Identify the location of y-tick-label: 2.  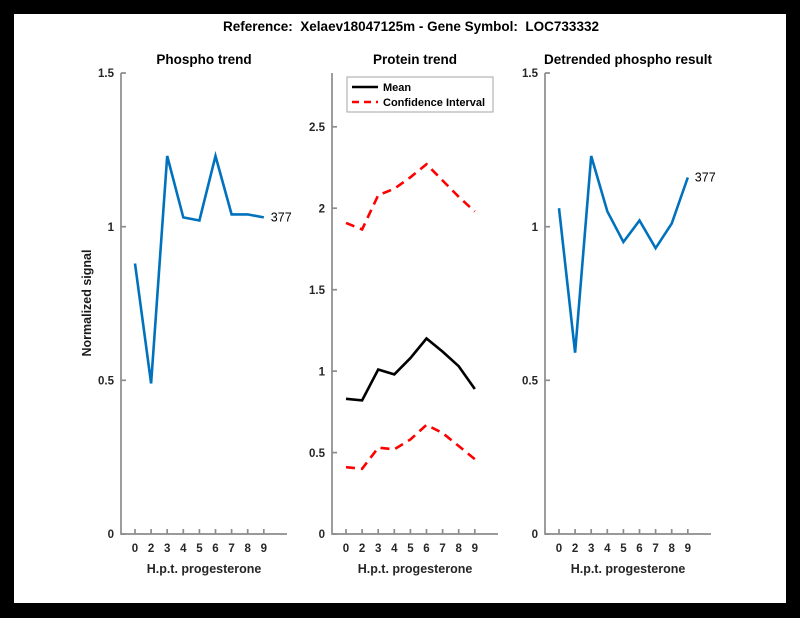
(322, 209).